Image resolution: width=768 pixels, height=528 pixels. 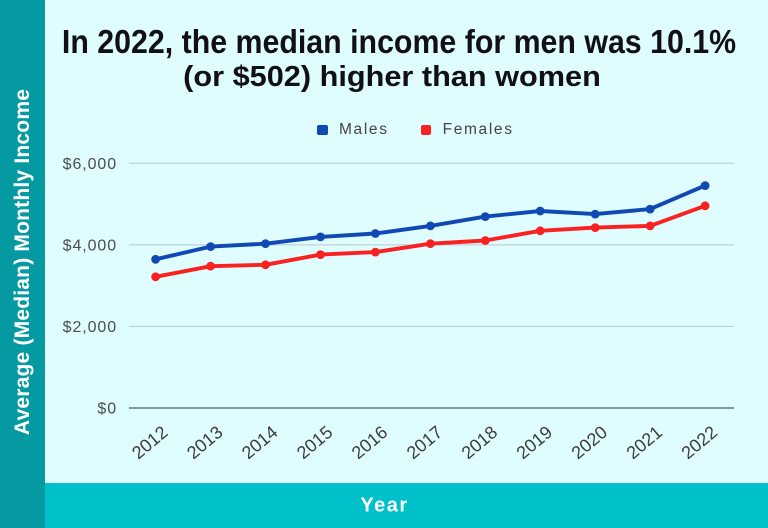 What do you see at coordinates (90, 327) in the screenshot?
I see `svg-text: $2,000` at bounding box center [90, 327].